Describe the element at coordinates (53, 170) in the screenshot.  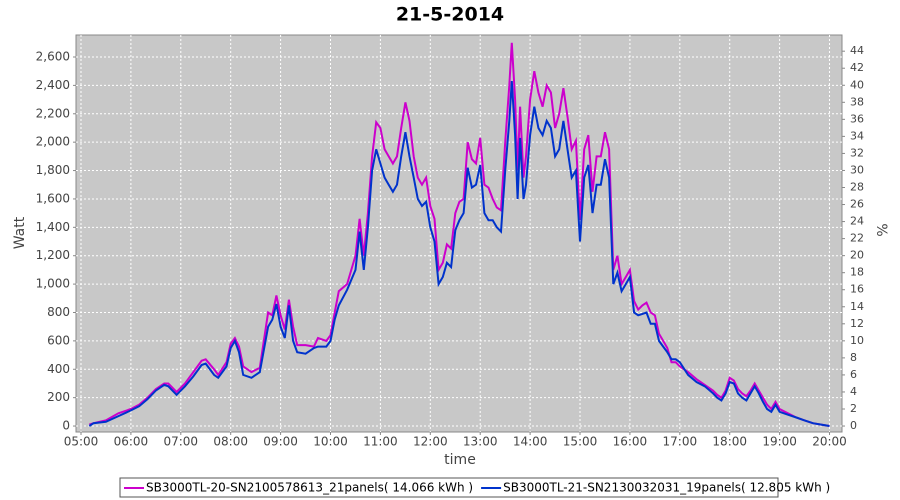
I see `y-tick-label: 1,800` at that location.